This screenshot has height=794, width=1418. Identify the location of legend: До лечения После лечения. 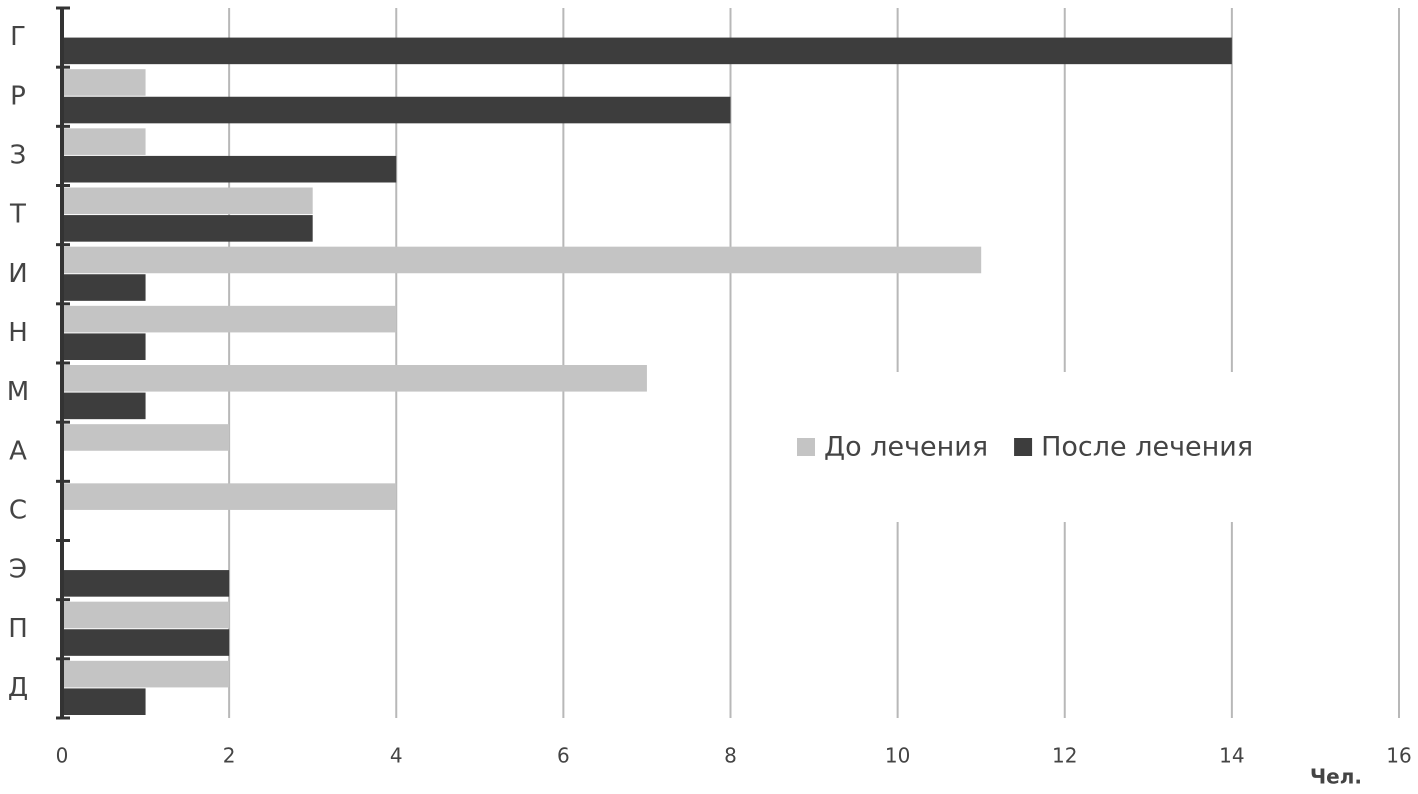
(1035, 447).